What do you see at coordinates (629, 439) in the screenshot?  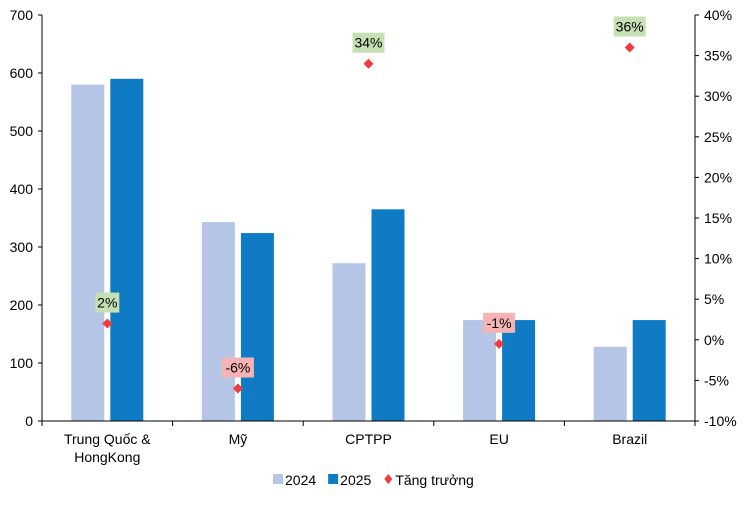 I see `x-tick-label: Brazil` at bounding box center [629, 439].